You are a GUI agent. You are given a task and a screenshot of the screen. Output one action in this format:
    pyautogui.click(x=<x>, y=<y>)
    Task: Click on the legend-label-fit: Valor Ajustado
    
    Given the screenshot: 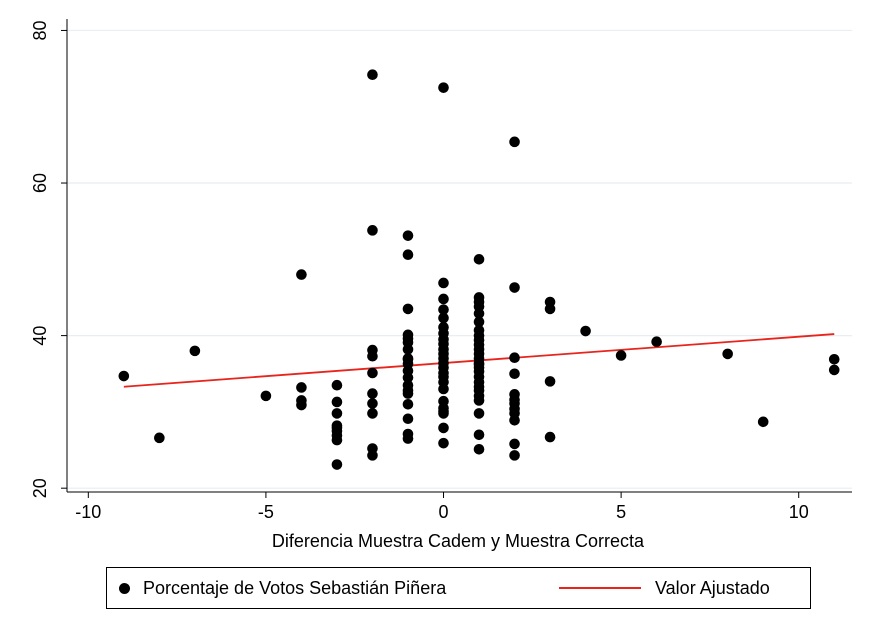 What is the action you would take?
    pyautogui.click(x=712, y=587)
    